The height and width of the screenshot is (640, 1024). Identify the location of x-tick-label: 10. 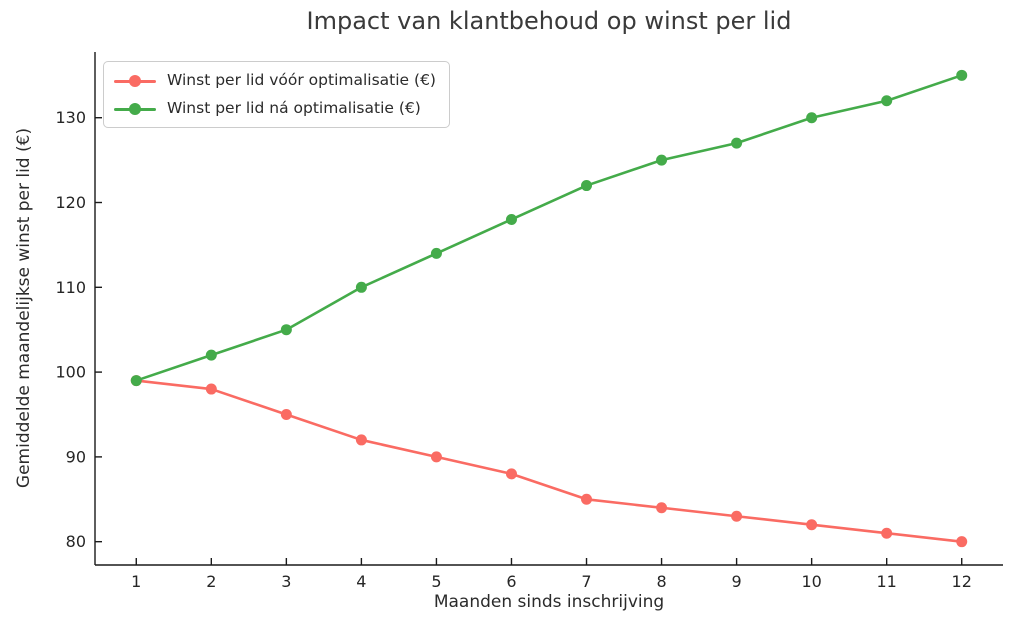
(811, 581).